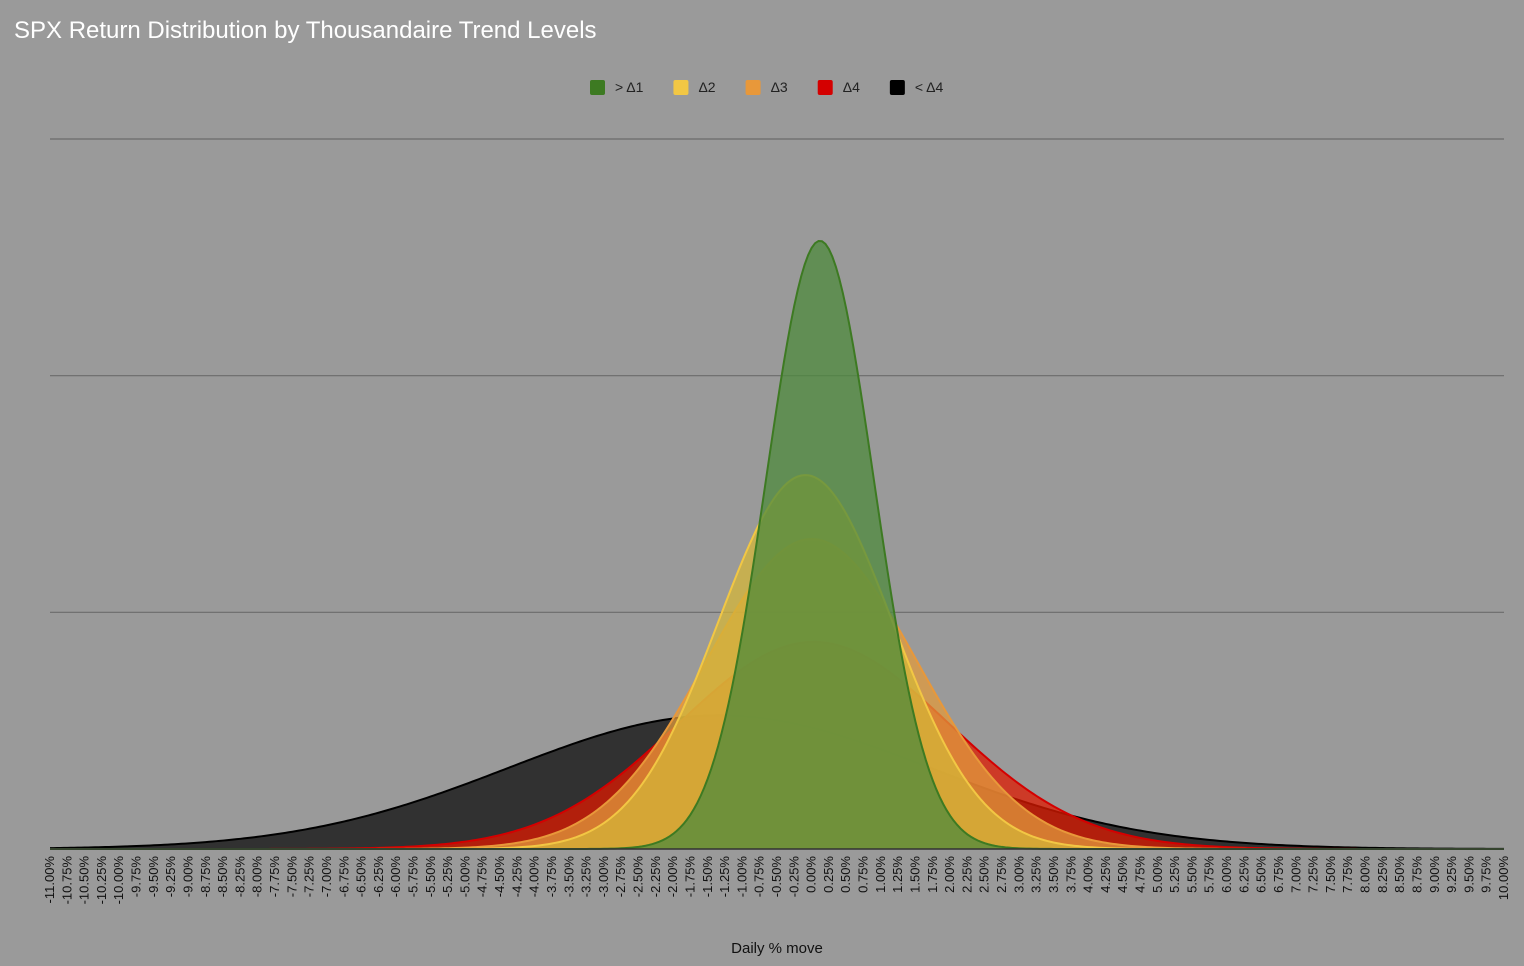 The height and width of the screenshot is (966, 1524). What do you see at coordinates (499, 877) in the screenshot?
I see `x-tick-label: -4.50%` at bounding box center [499, 877].